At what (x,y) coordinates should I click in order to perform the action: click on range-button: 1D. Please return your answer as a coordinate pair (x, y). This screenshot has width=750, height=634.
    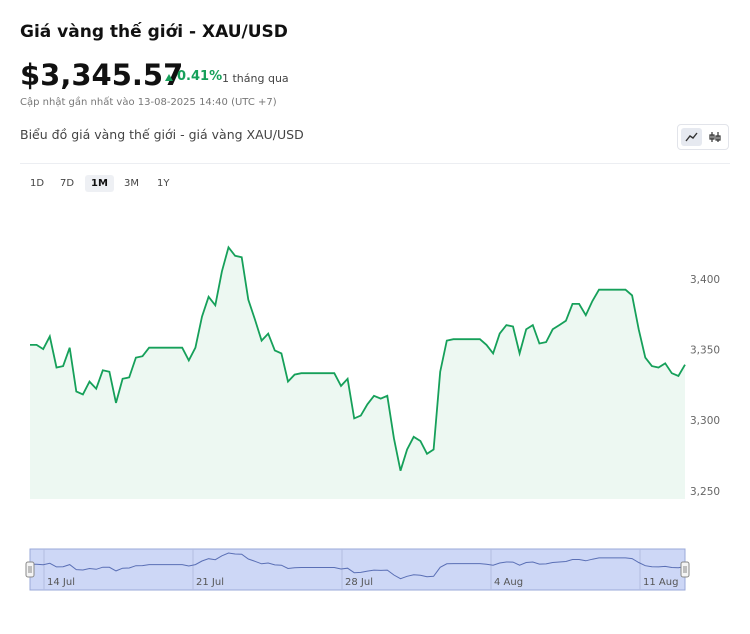
    Looking at the image, I should click on (37, 183).